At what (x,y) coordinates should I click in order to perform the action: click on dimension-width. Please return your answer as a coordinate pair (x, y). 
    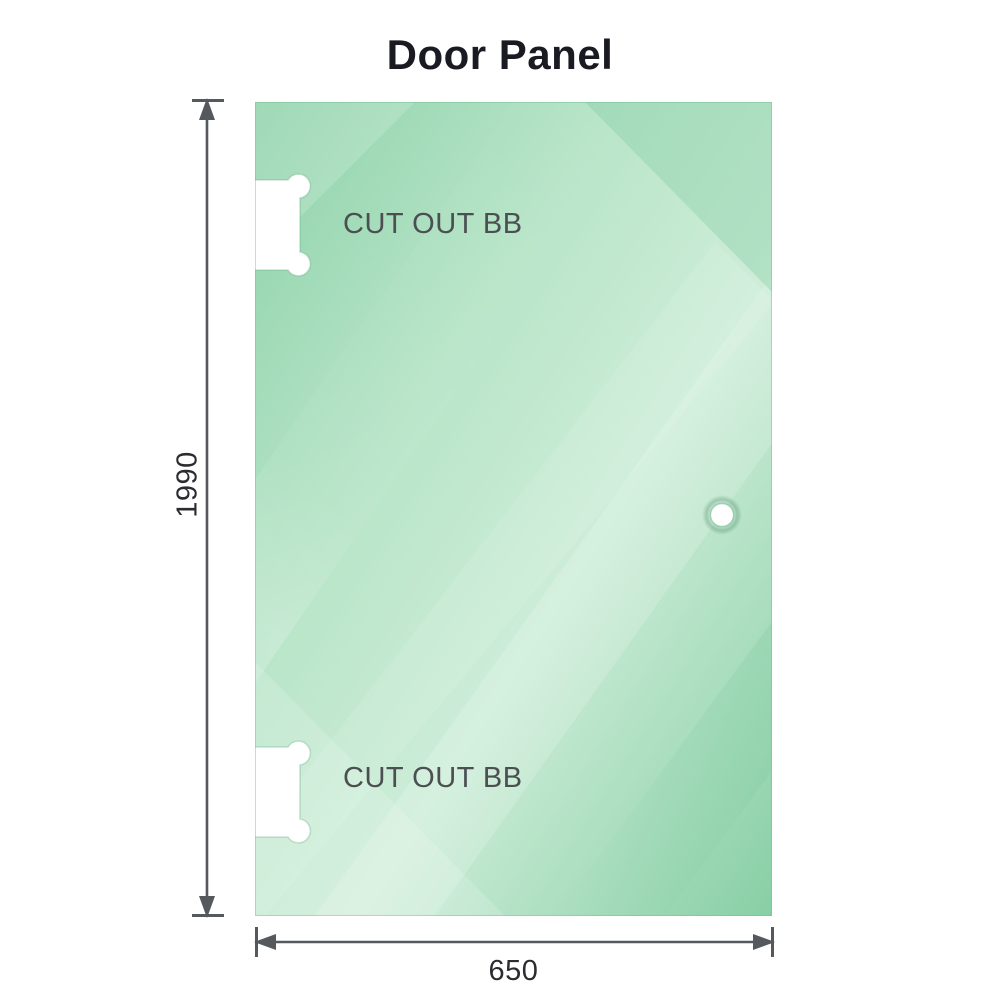
    Looking at the image, I should click on (514, 942).